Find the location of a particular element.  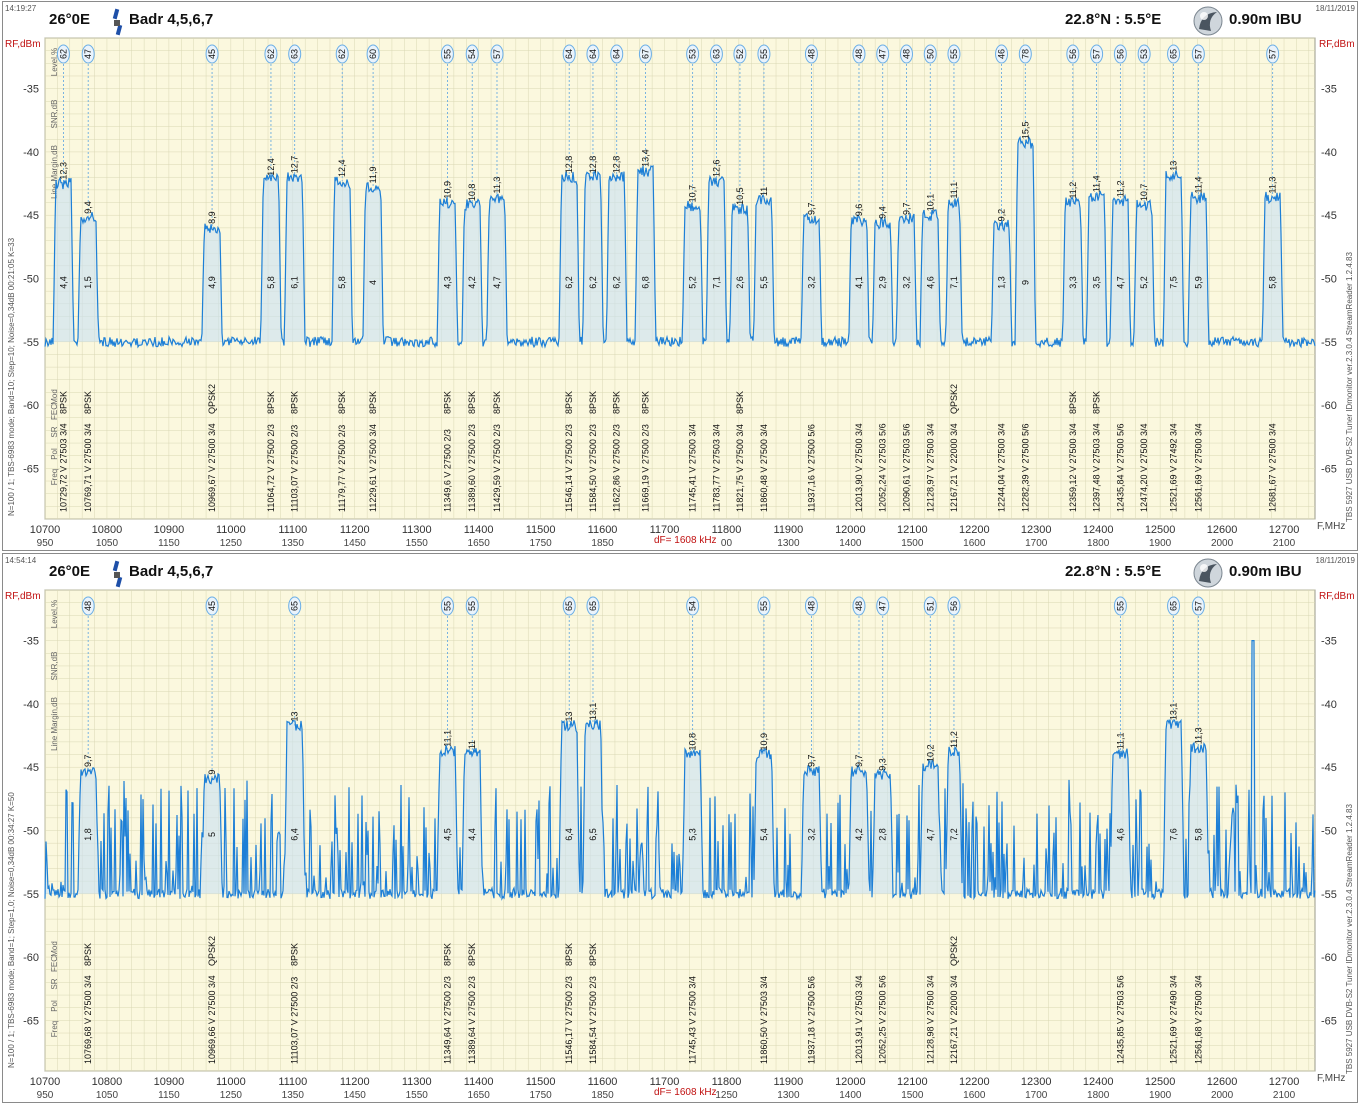

x-tick-label: 11200 is located at coordinates (355, 1082).